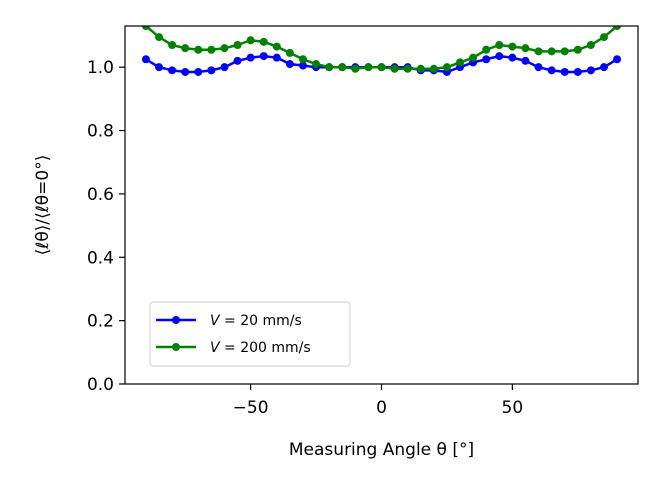 The width and height of the screenshot is (663, 498). What do you see at coordinates (176, 320) in the screenshot?
I see `legend-marker-v20` at bounding box center [176, 320].